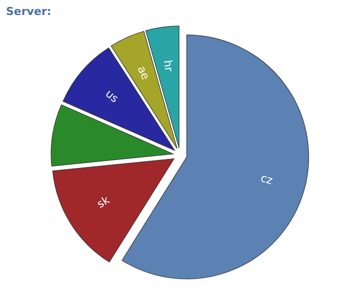  Describe the element at coordinates (103, 202) in the screenshot. I see `slice-label: sk` at that location.